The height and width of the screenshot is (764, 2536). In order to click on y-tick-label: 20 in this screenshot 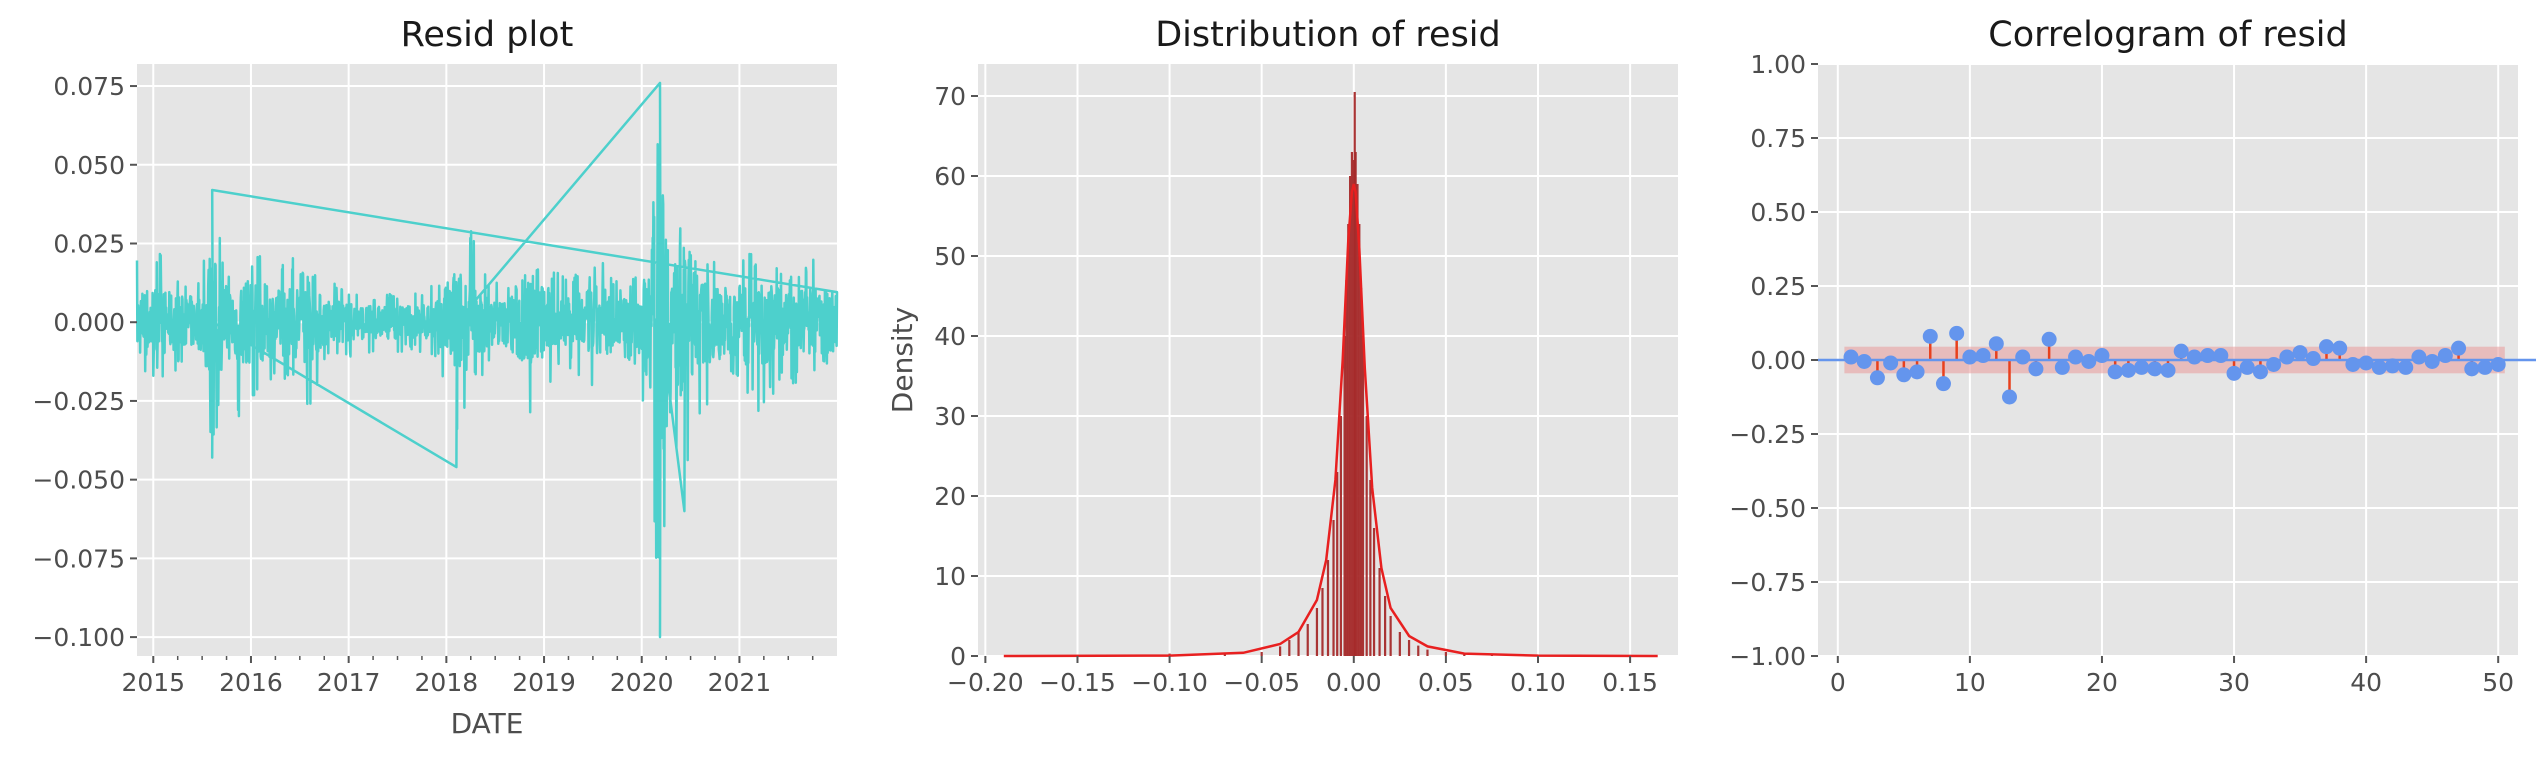, I will do `click(950, 496)`.